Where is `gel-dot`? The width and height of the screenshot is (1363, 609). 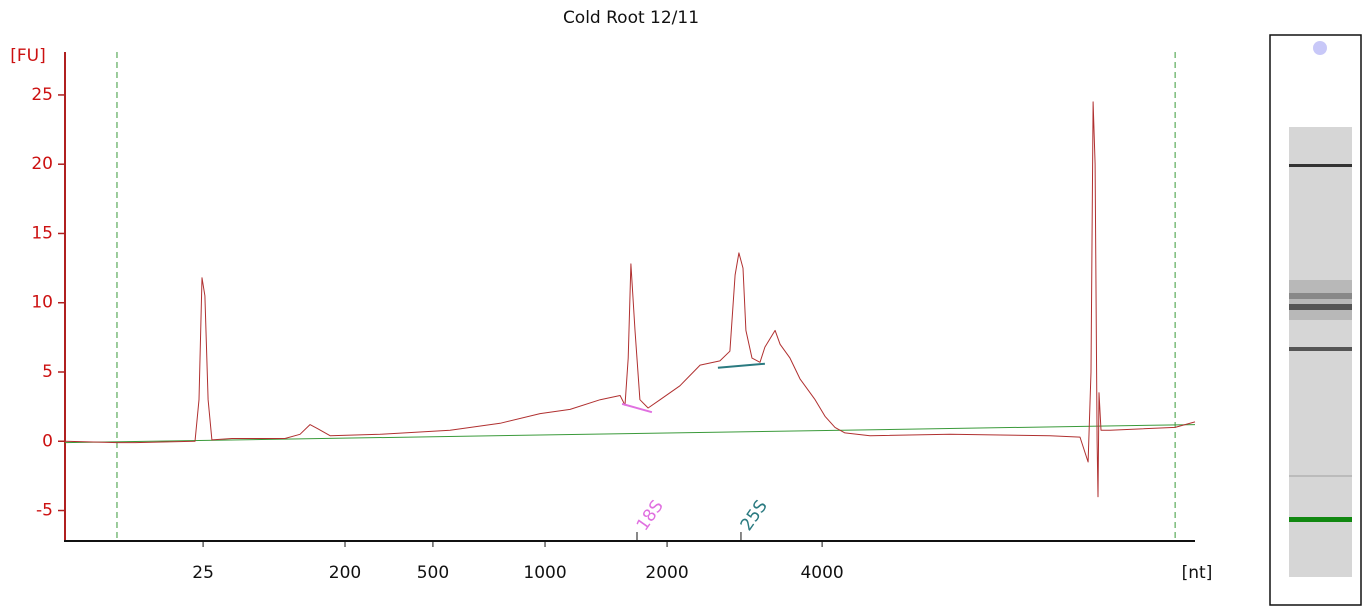 gel-dot is located at coordinates (1320, 48).